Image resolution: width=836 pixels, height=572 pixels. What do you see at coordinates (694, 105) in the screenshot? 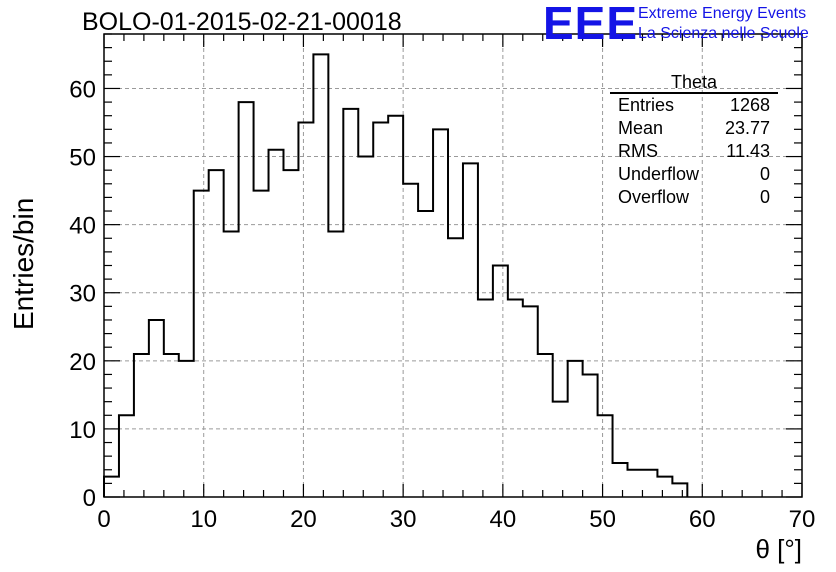
I see `stats-row-entries: Entries 1268` at bounding box center [694, 105].